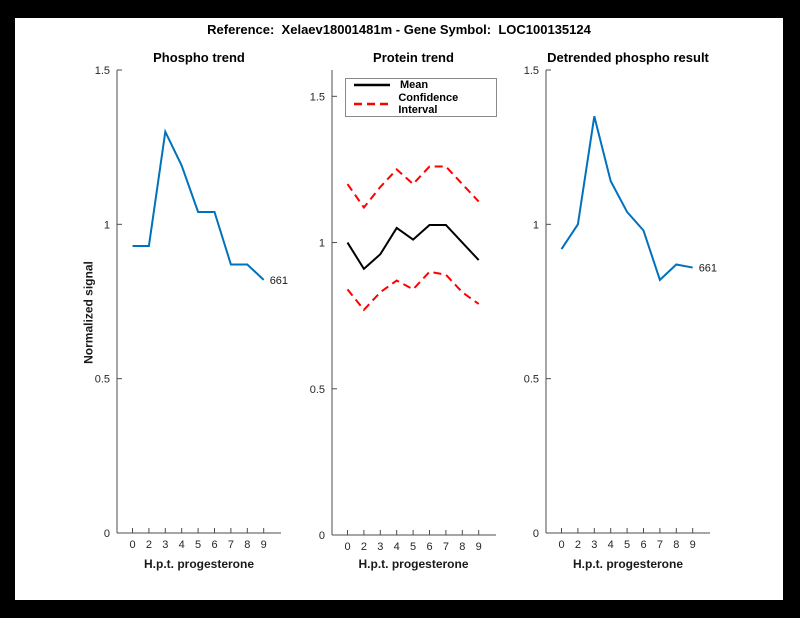 The height and width of the screenshot is (618, 800). I want to click on x-axis-label-2: H.p.t. progesterone, so click(413, 564).